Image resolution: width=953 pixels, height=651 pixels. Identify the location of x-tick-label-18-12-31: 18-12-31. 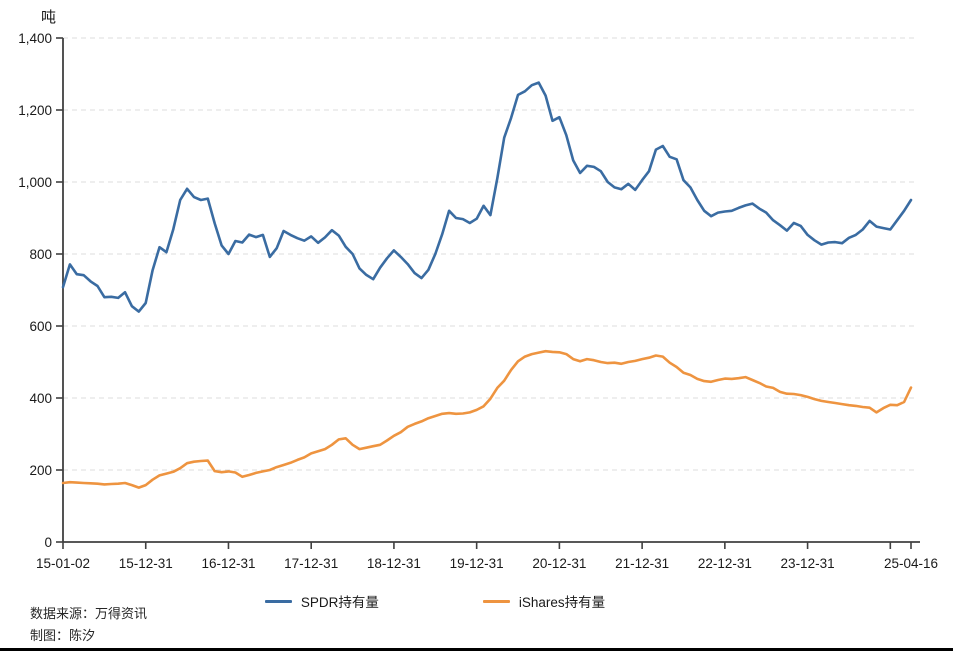
(394, 563).